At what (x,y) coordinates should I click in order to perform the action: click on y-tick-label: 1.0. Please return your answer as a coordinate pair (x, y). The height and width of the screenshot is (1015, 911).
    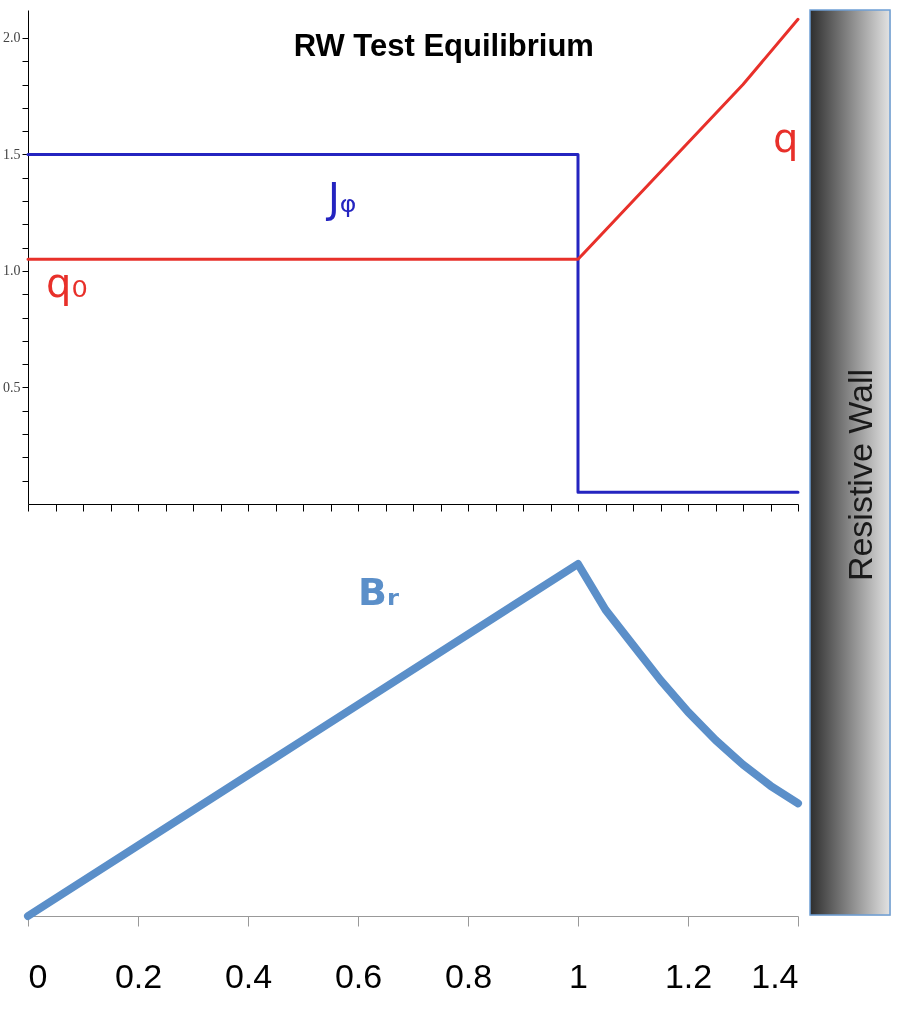
    Looking at the image, I should click on (12, 271).